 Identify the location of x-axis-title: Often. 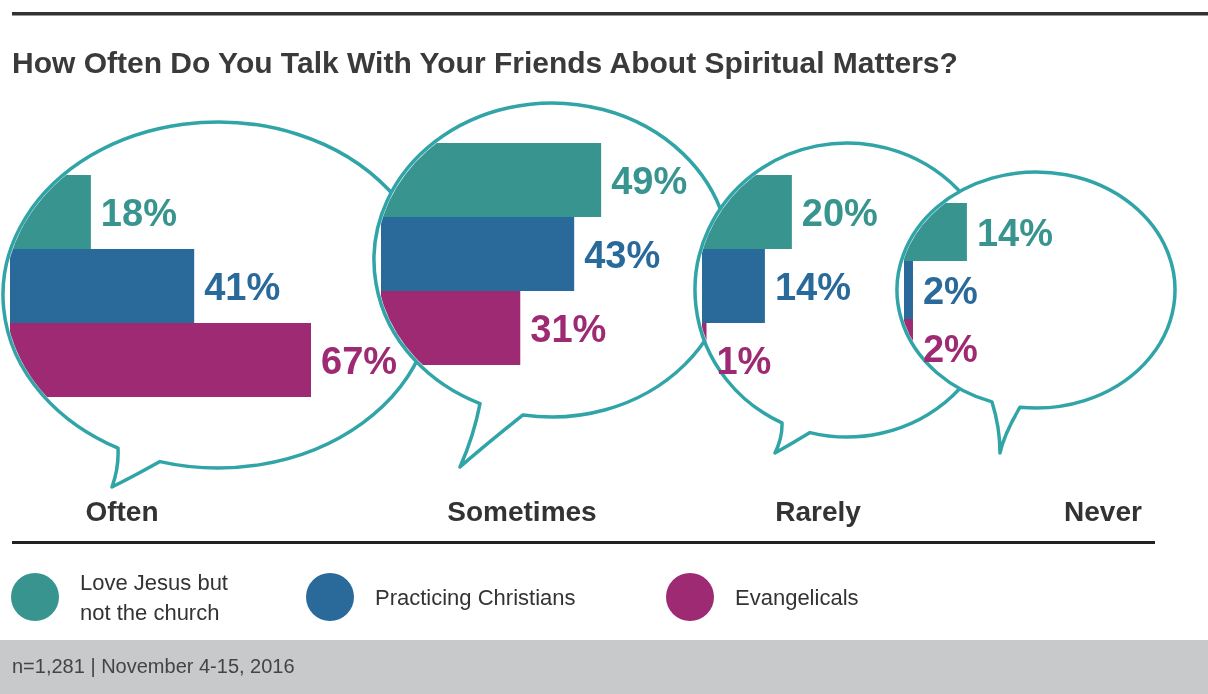
(122, 511).